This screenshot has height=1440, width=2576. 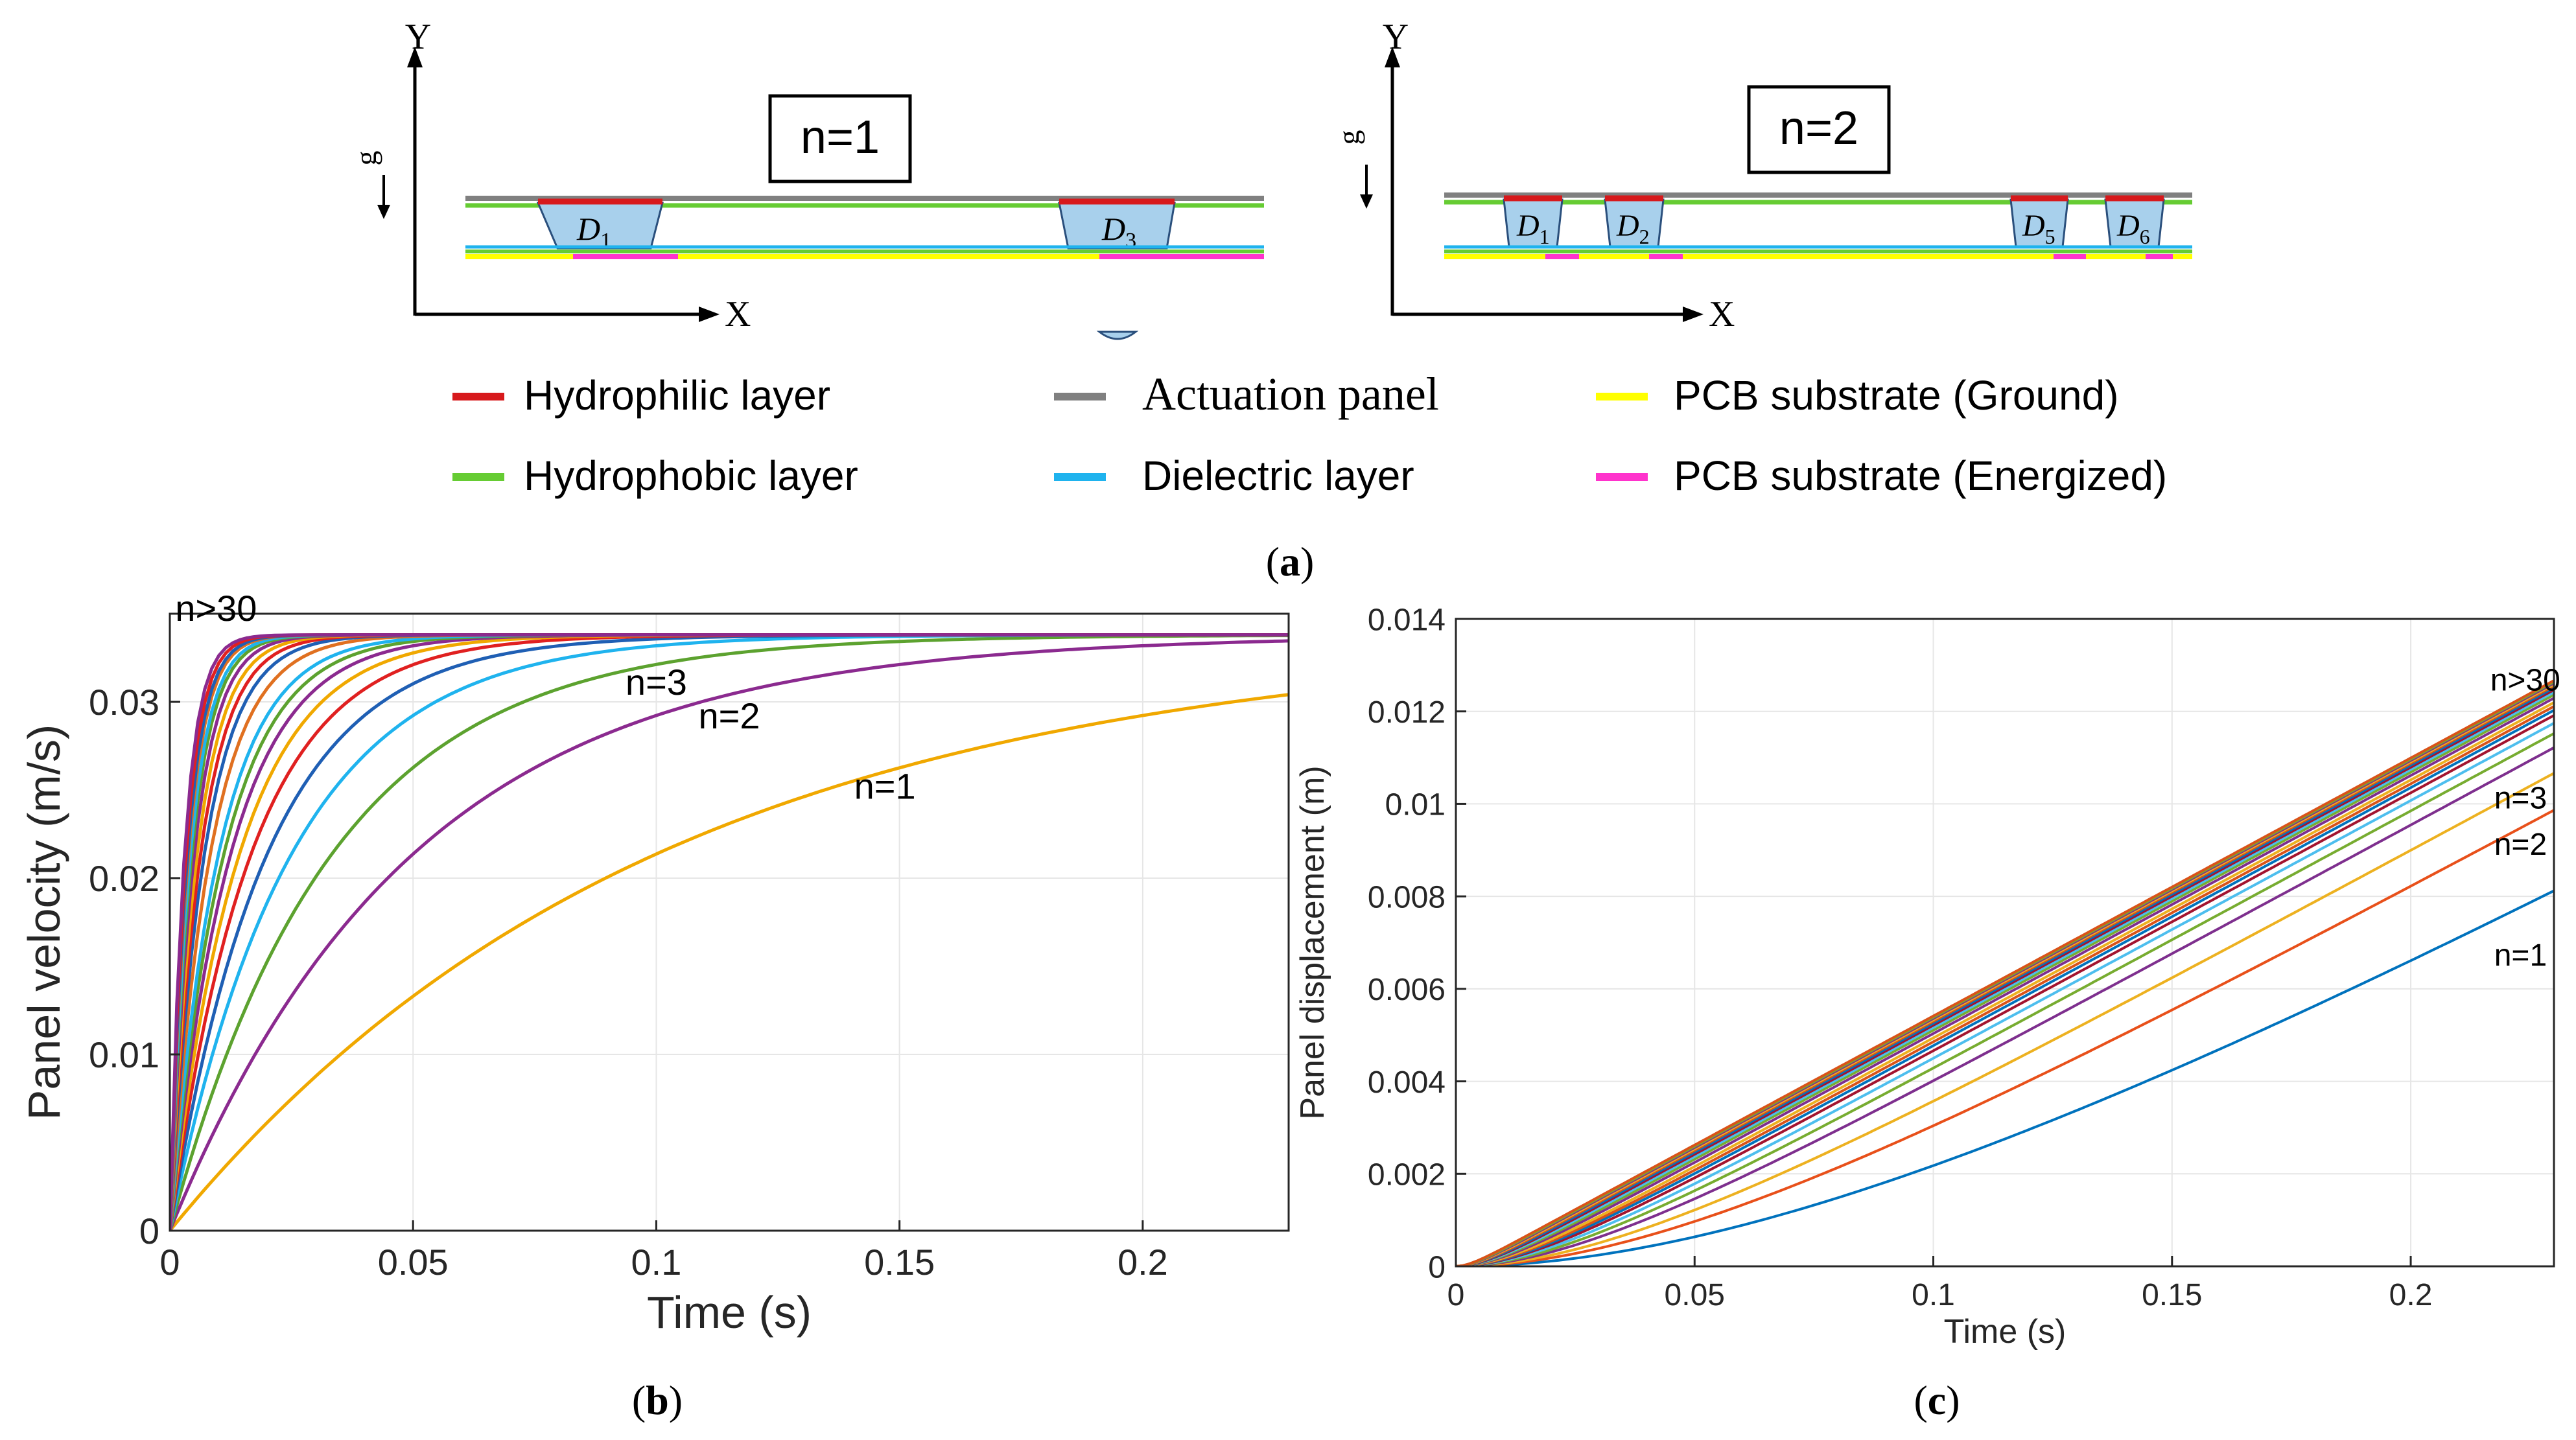 What do you see at coordinates (605, 241) in the screenshot?
I see `droplet-subscript: 1` at bounding box center [605, 241].